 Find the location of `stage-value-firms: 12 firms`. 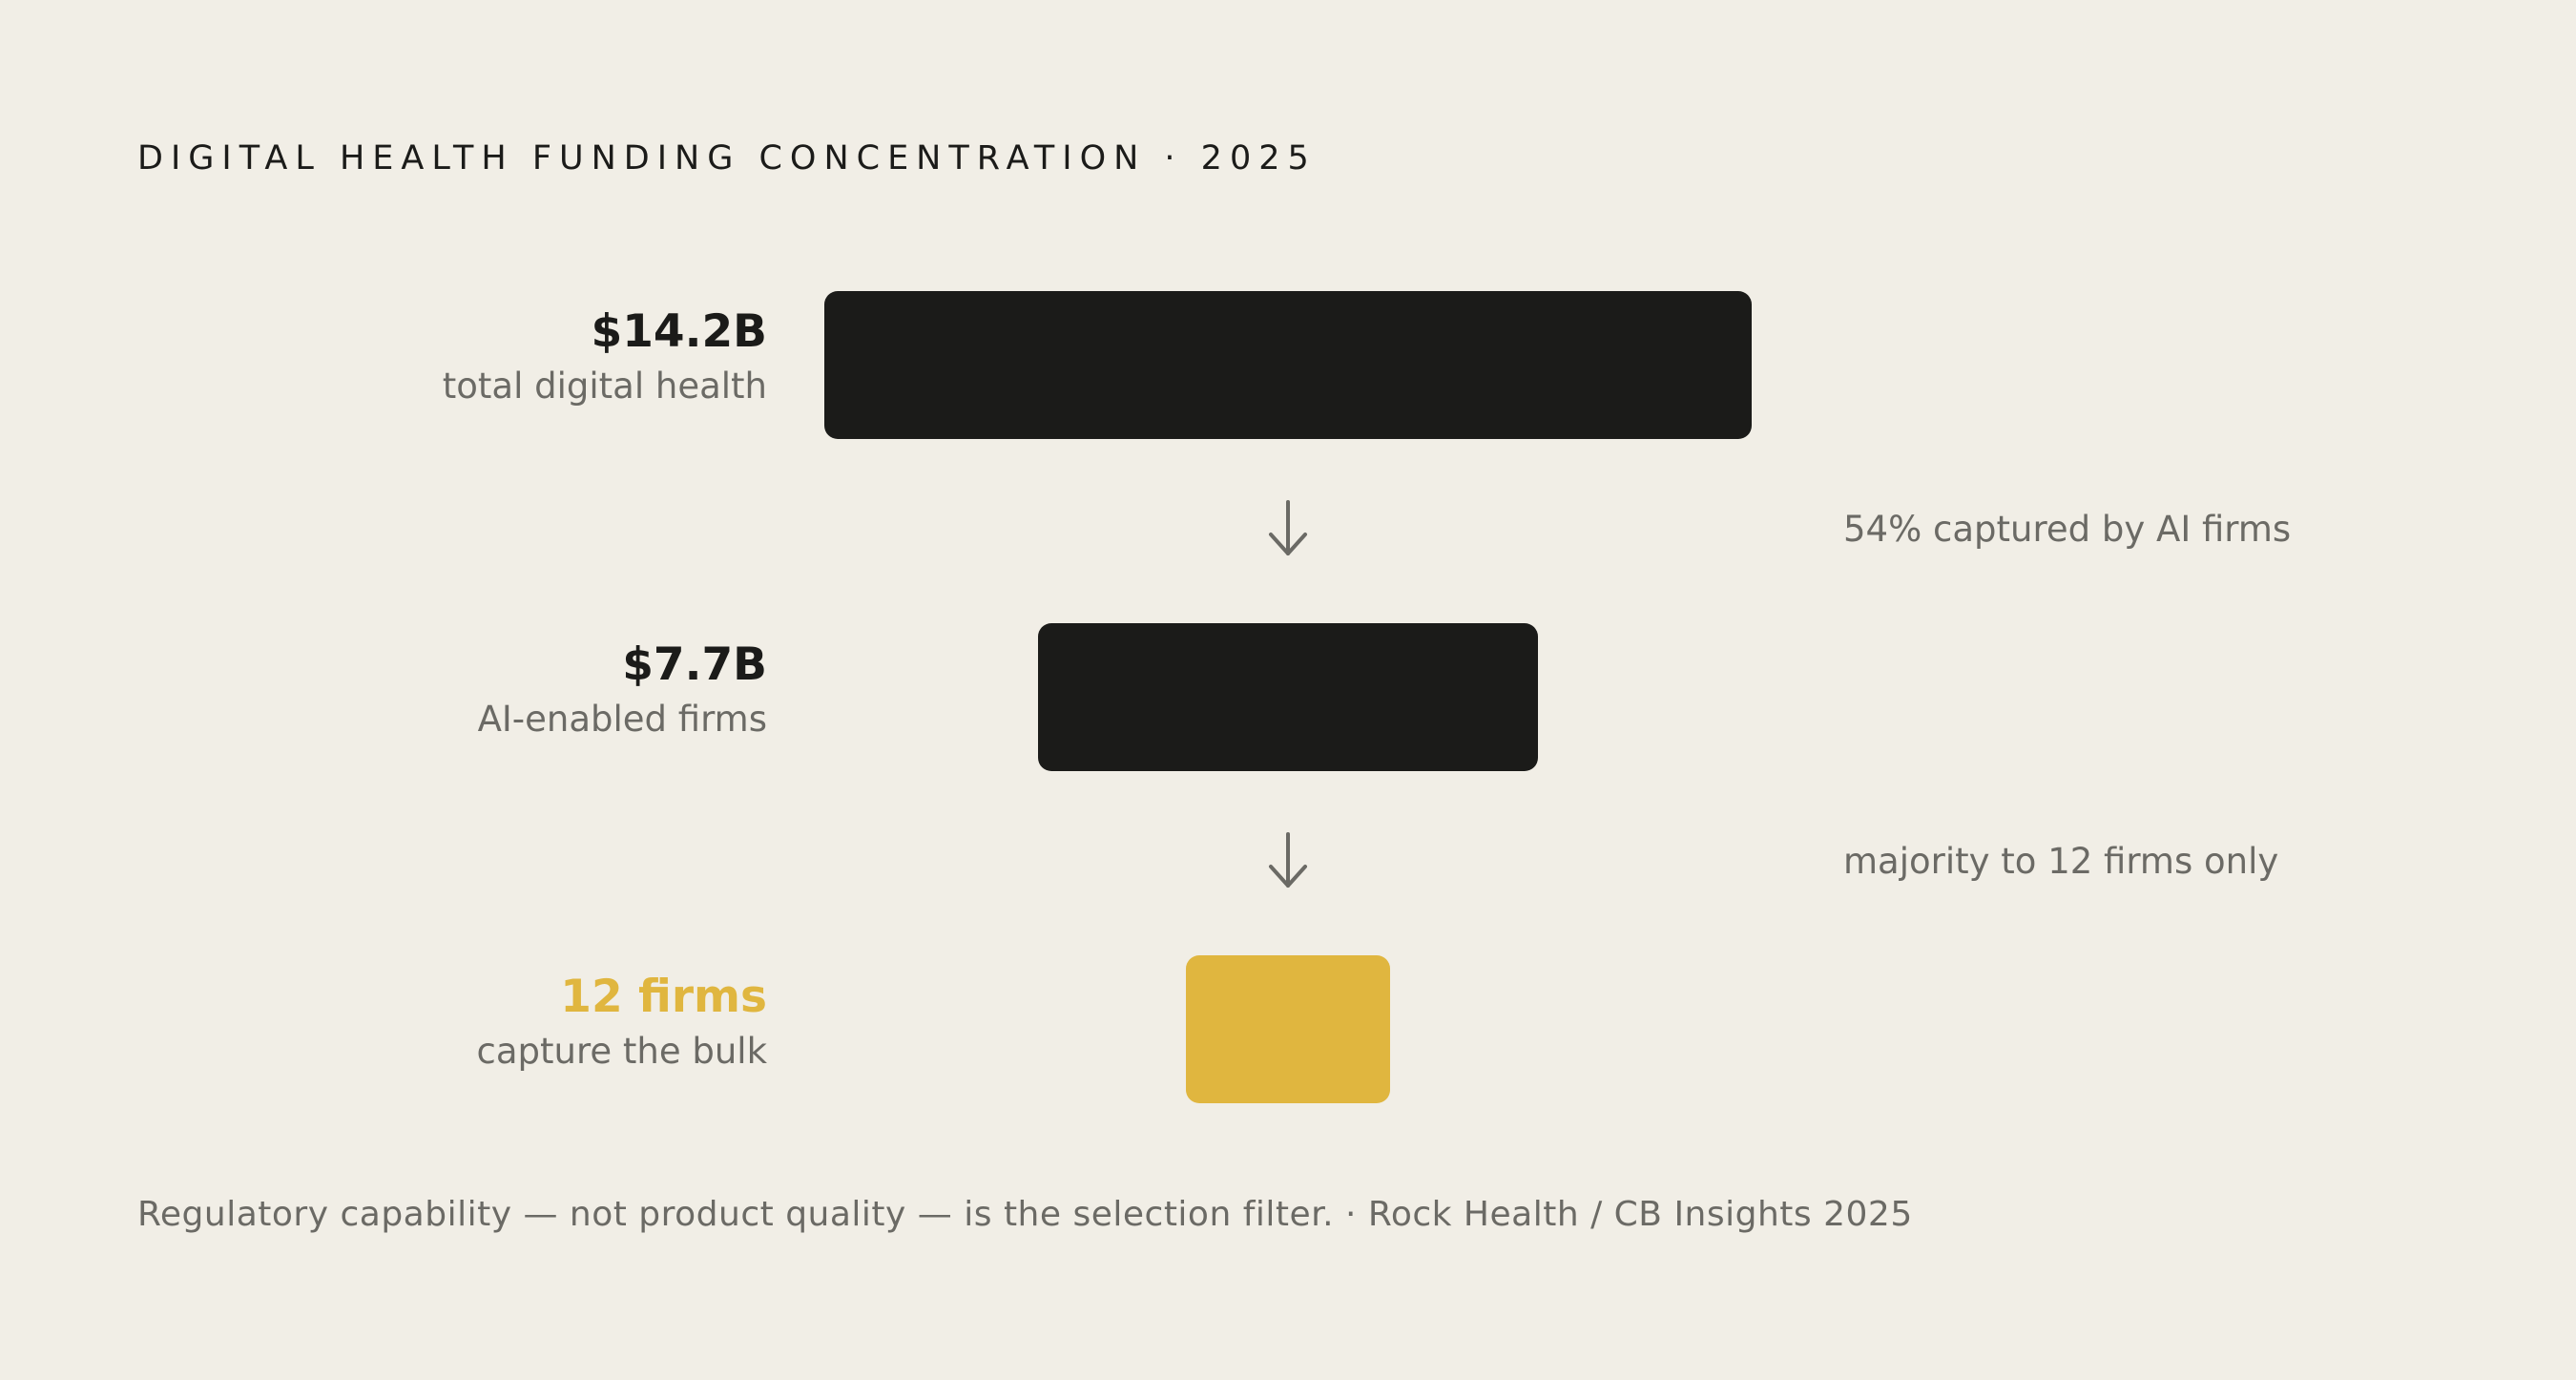

stage-value-firms: 12 firms is located at coordinates (663, 997).